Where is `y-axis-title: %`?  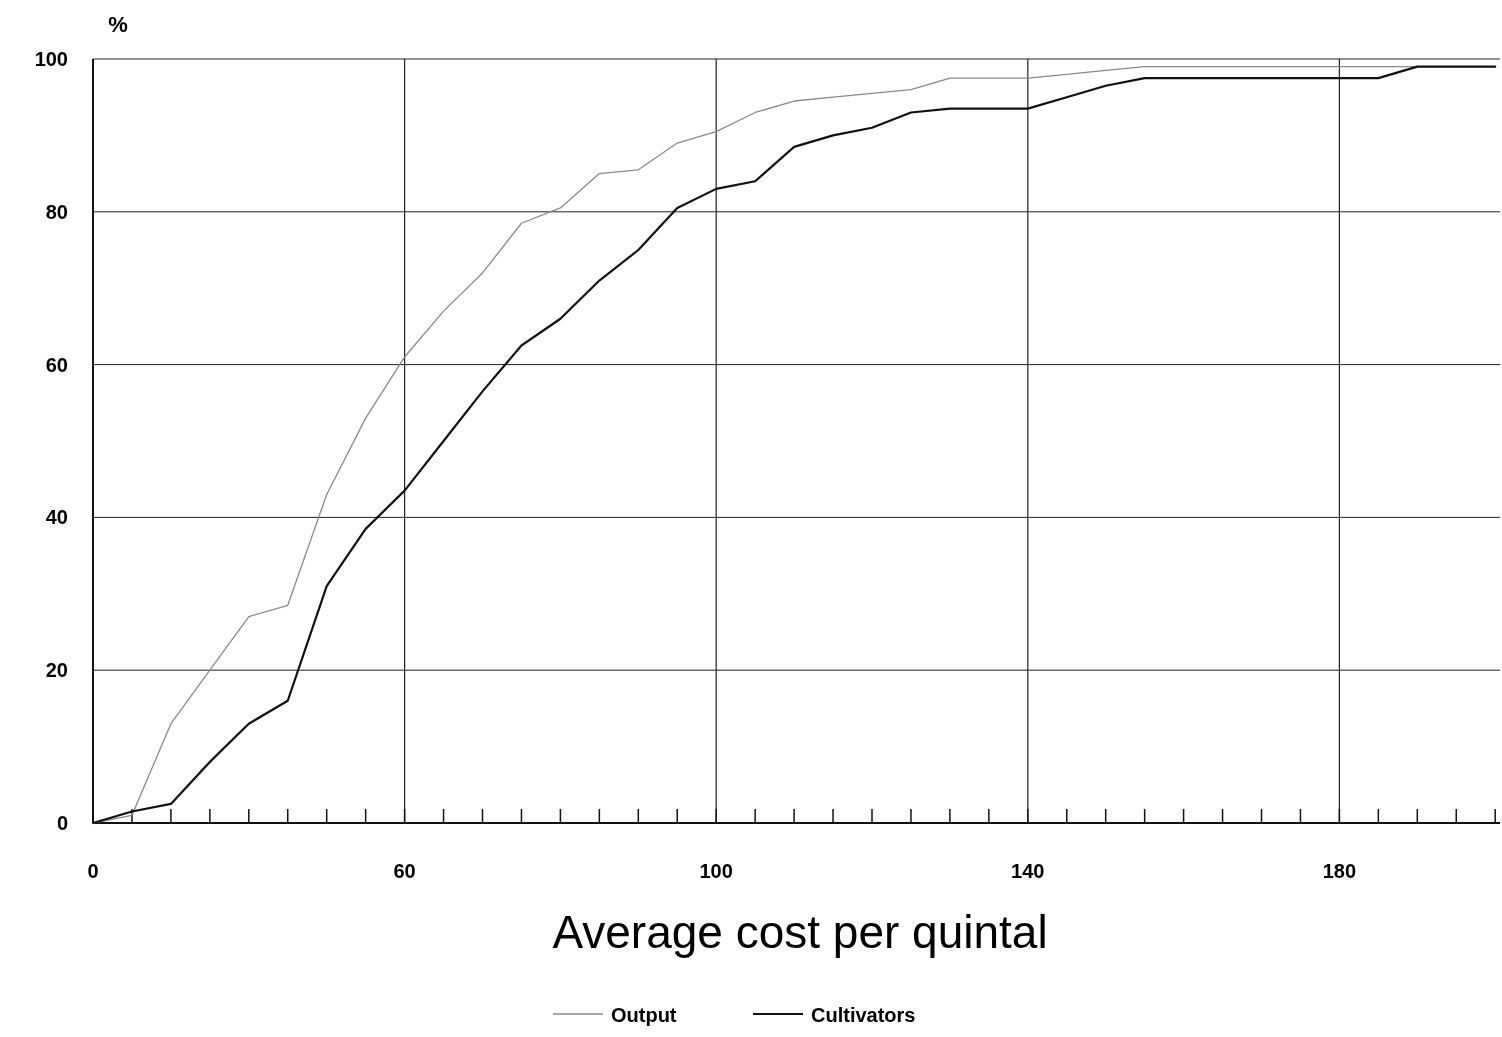 y-axis-title: % is located at coordinates (118, 24).